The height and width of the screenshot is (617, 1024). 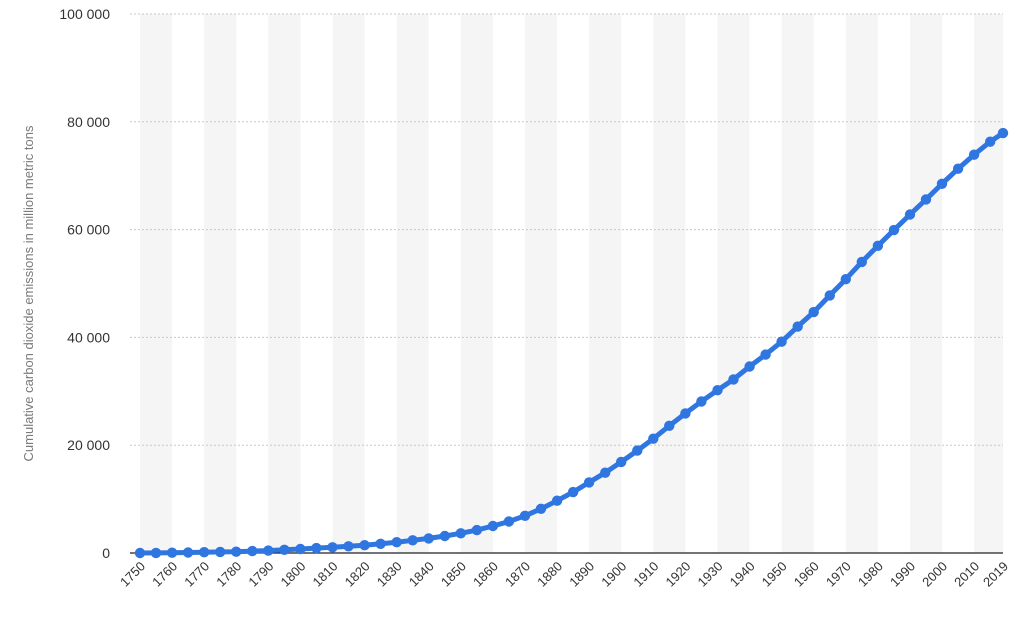 I want to click on y-axis-tick-labels: 0 20 000 40 000 60 000 80 000 100 000, so click(x=84, y=283).